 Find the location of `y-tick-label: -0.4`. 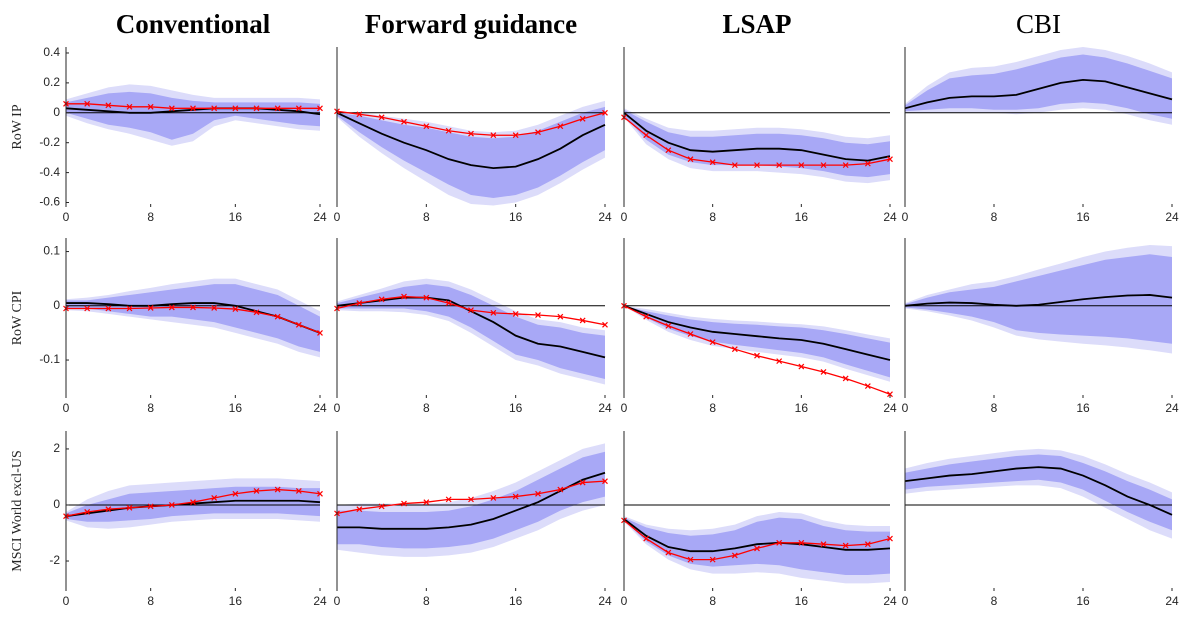

y-tick-label: -0.4 is located at coordinates (49, 172).